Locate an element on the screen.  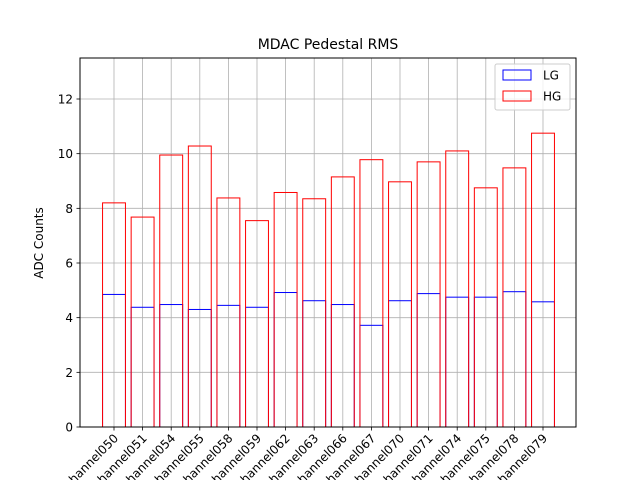
y-tick-label: 0 is located at coordinates (69, 428).